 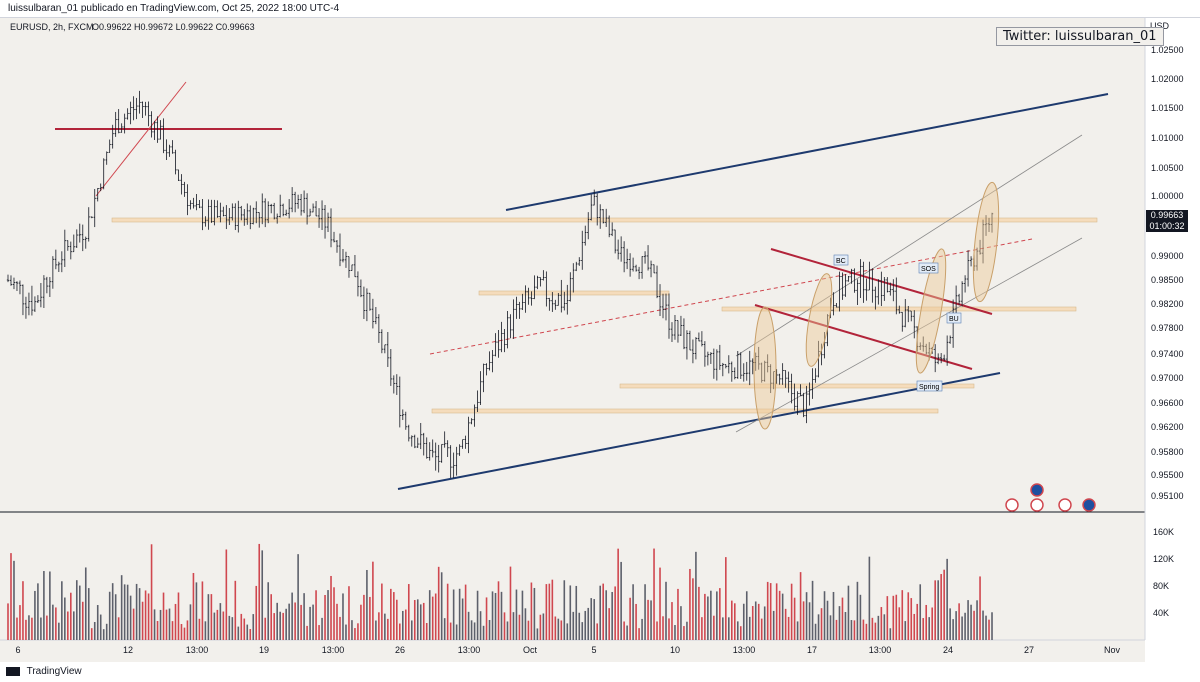 I want to click on volume-tick-label: 40K, so click(x=1161, y=613).